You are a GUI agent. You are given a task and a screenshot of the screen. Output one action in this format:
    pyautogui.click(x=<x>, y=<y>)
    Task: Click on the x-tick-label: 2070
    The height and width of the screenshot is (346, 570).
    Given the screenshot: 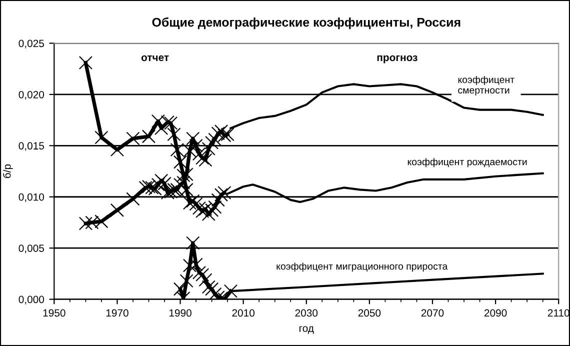 What is the action you would take?
    pyautogui.click(x=432, y=313)
    